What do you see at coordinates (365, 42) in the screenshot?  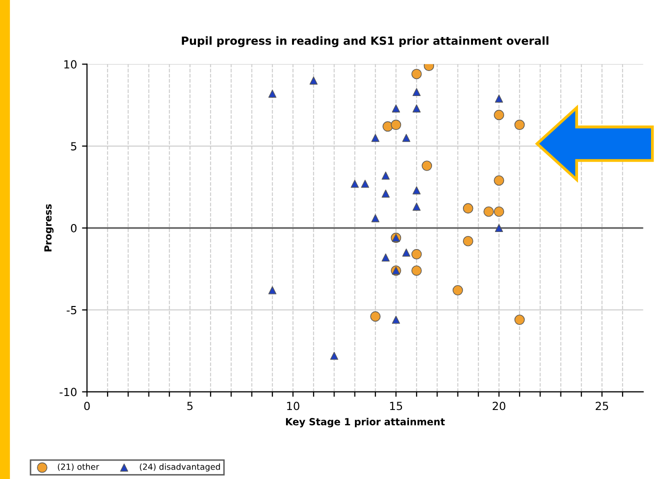 I see `chart-title: Pupil progress in reading and KS1 prior attainment overall` at bounding box center [365, 42].